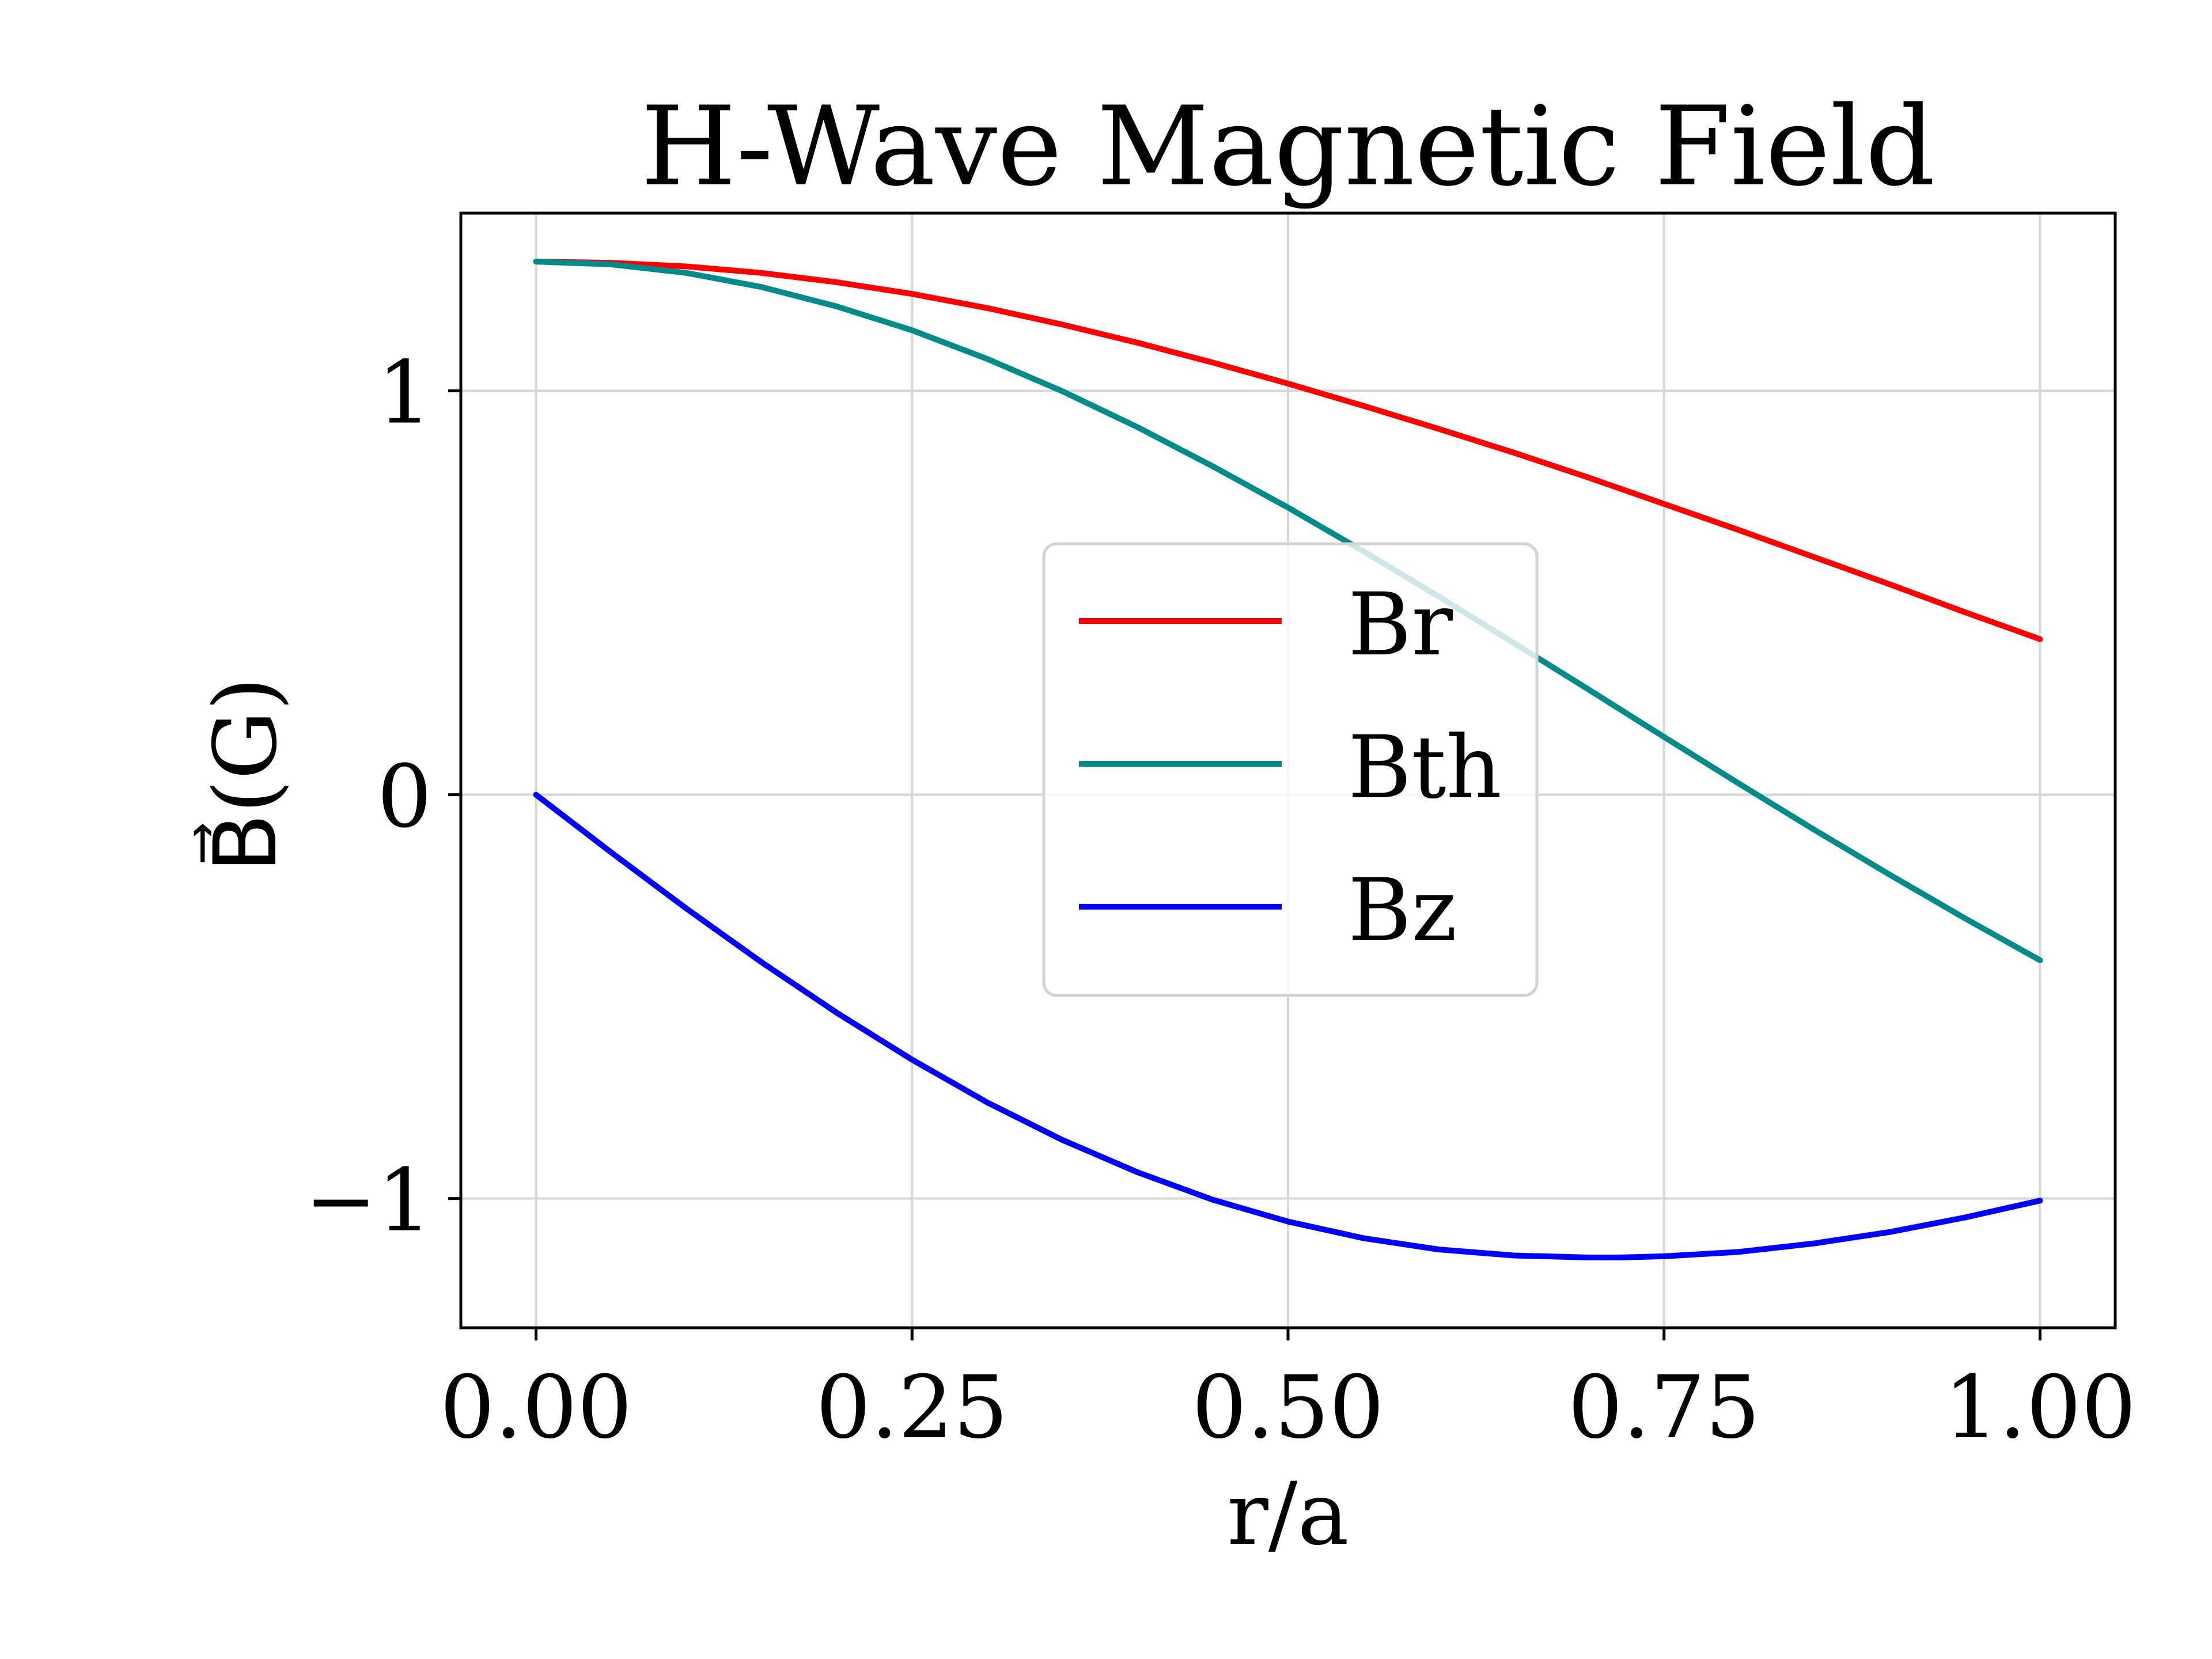 Image resolution: width=2212 pixels, height=1659 pixels. What do you see at coordinates (1664, 1408) in the screenshot?
I see `x-tick-label: 0.75` at bounding box center [1664, 1408].